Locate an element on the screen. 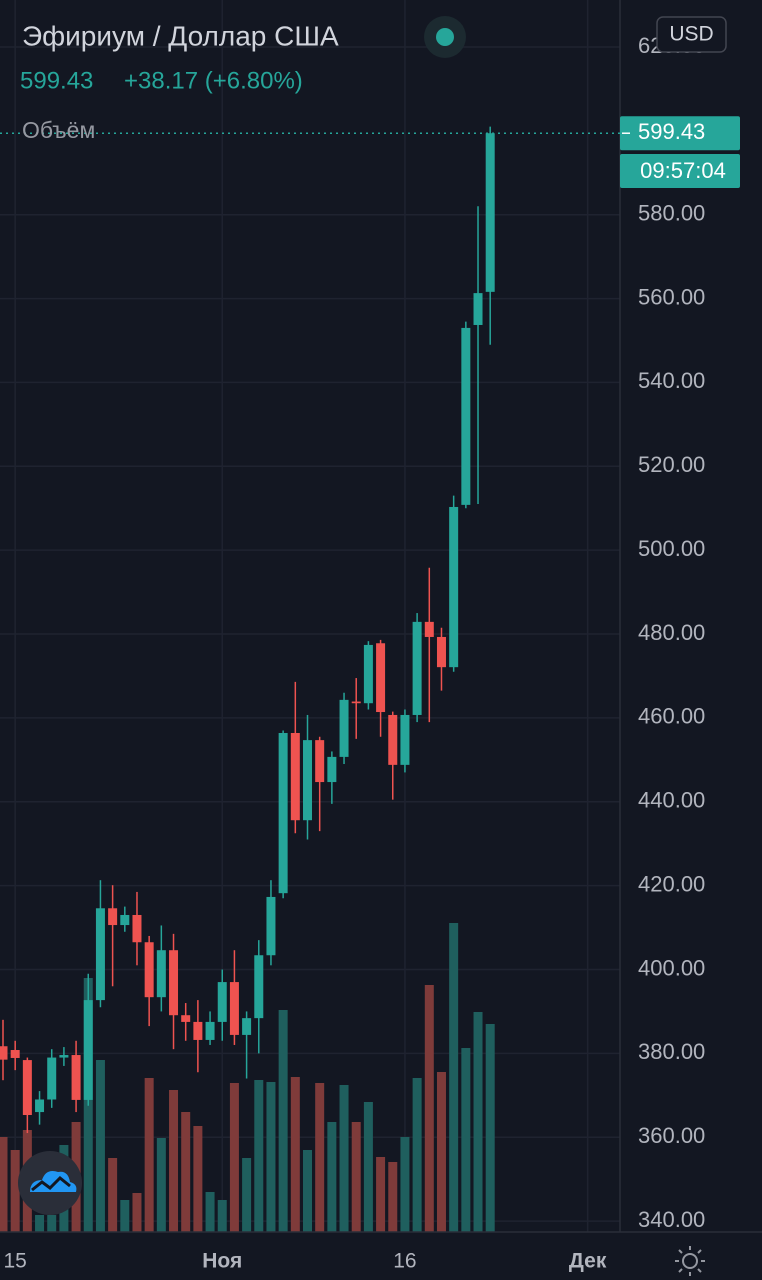  y-tick-label: 480.00 is located at coordinates (671, 632).